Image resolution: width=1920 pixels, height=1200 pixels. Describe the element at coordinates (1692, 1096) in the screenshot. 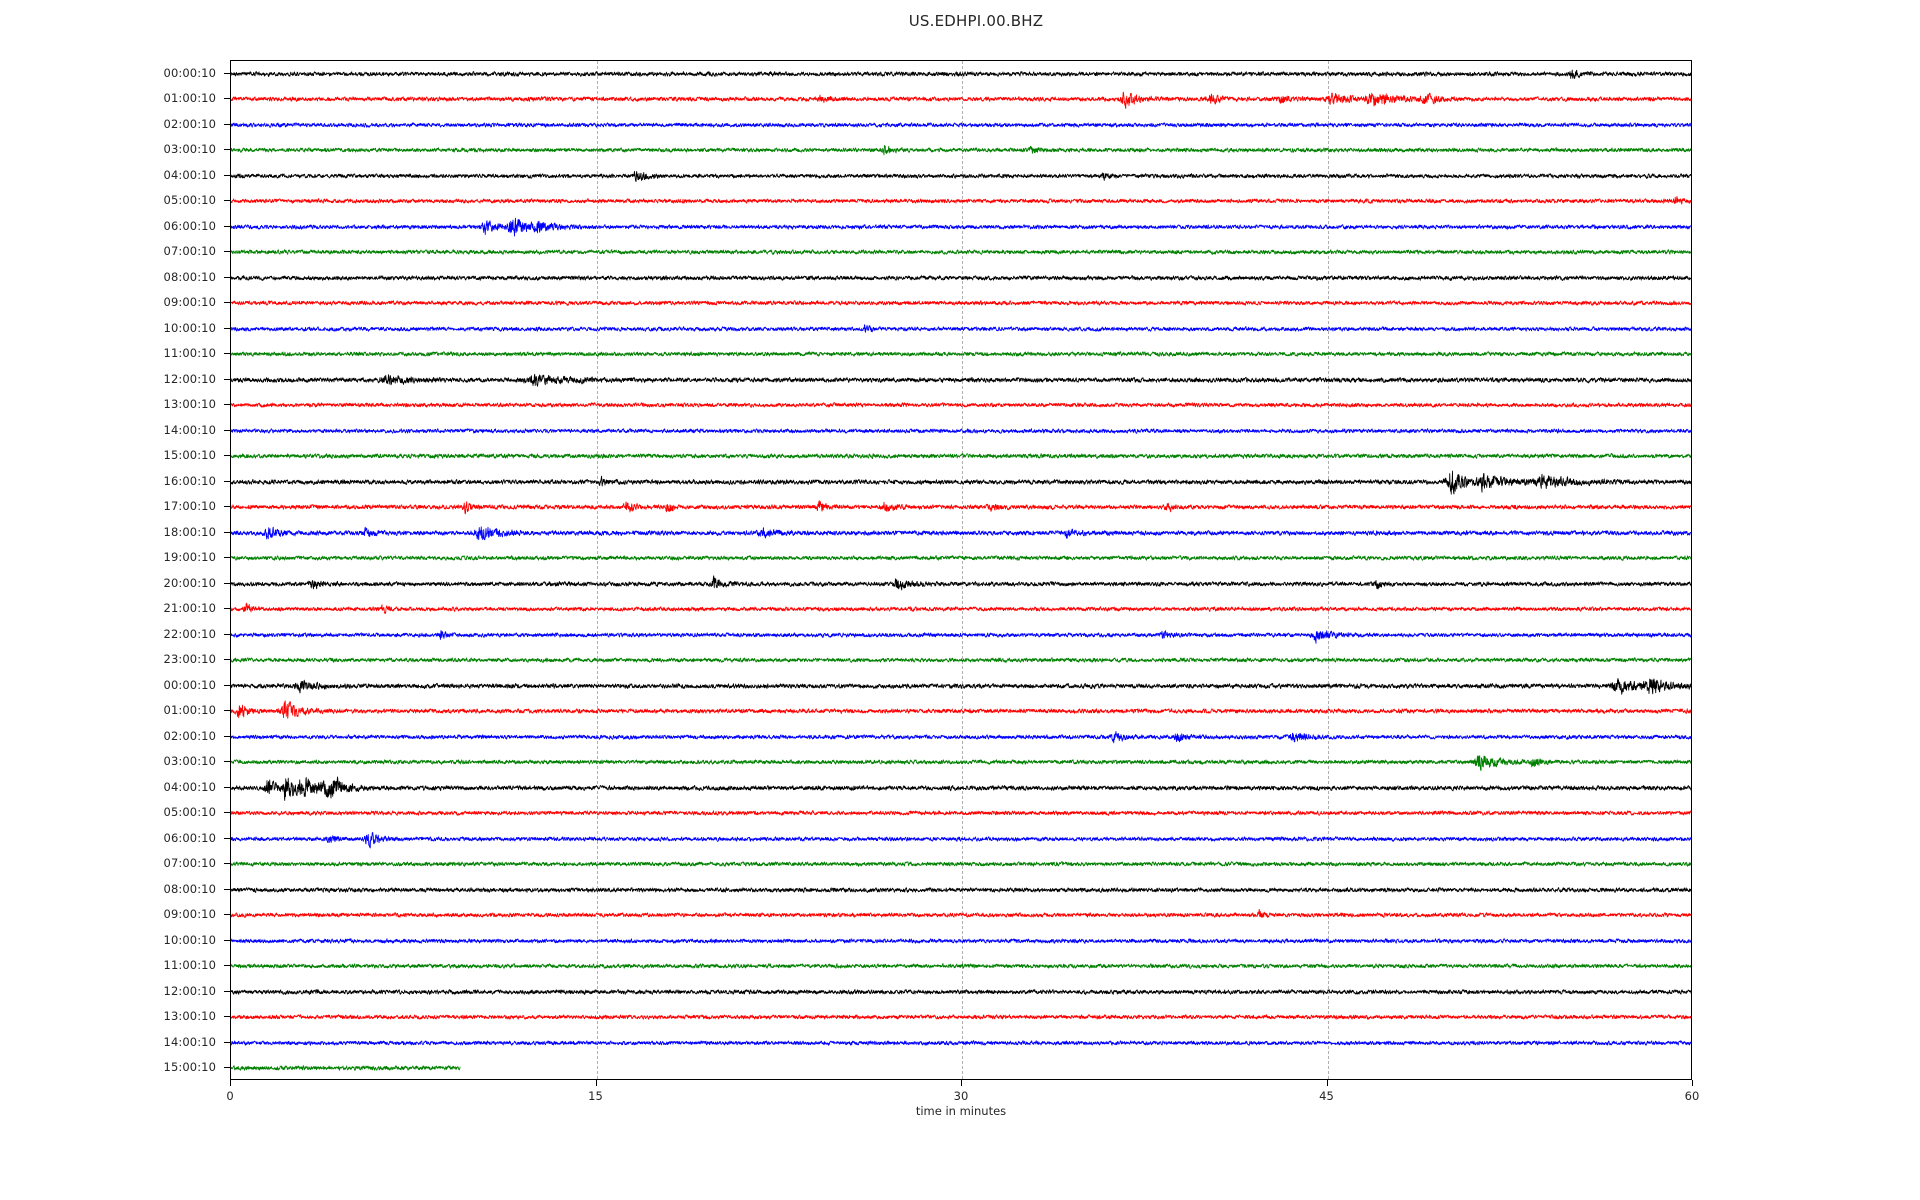

I see `x-tick-label: 60` at that location.